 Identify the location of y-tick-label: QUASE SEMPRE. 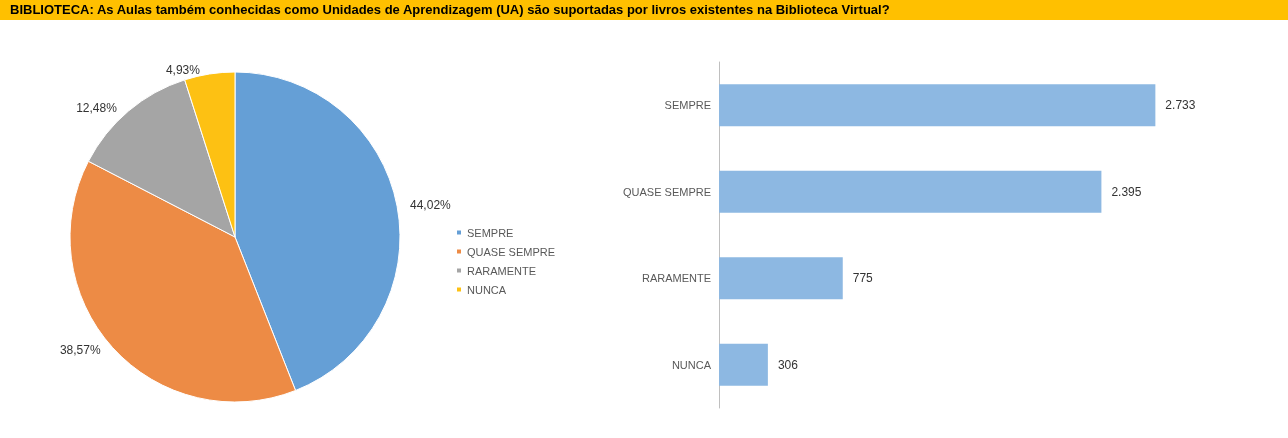
(667, 191).